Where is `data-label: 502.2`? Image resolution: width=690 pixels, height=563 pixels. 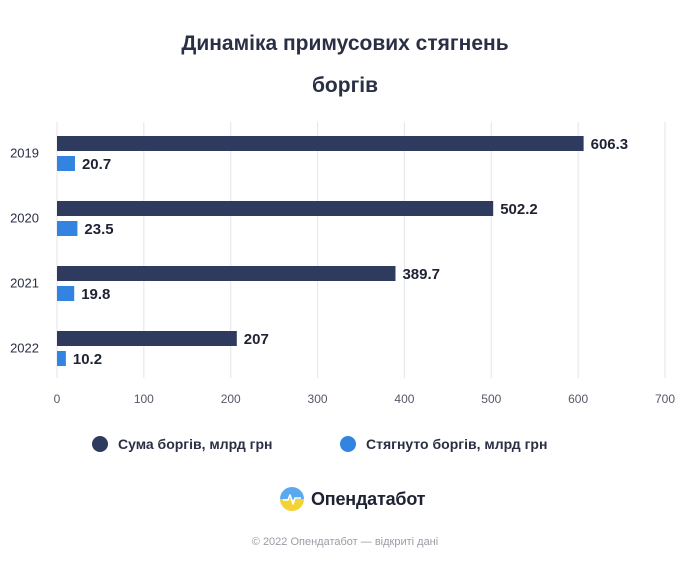 data-label: 502.2 is located at coordinates (519, 209).